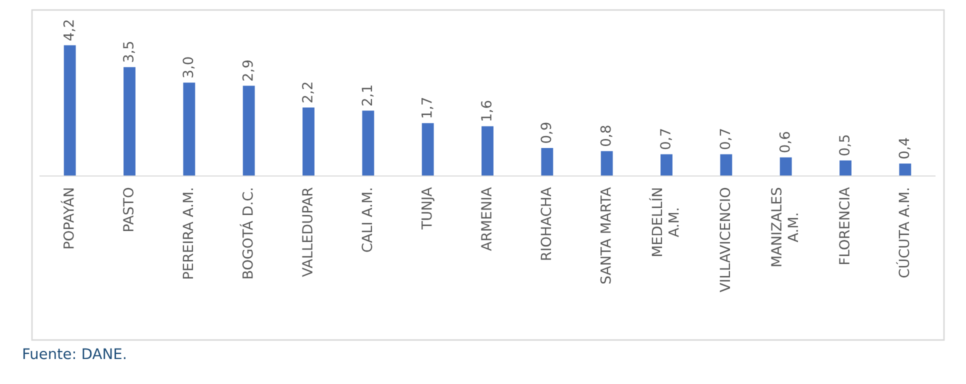 Image resolution: width=966 pixels, height=384 pixels. Describe the element at coordinates (725, 240) in the screenshot. I see `x-tick-label: VILLAVICENCIO` at that location.